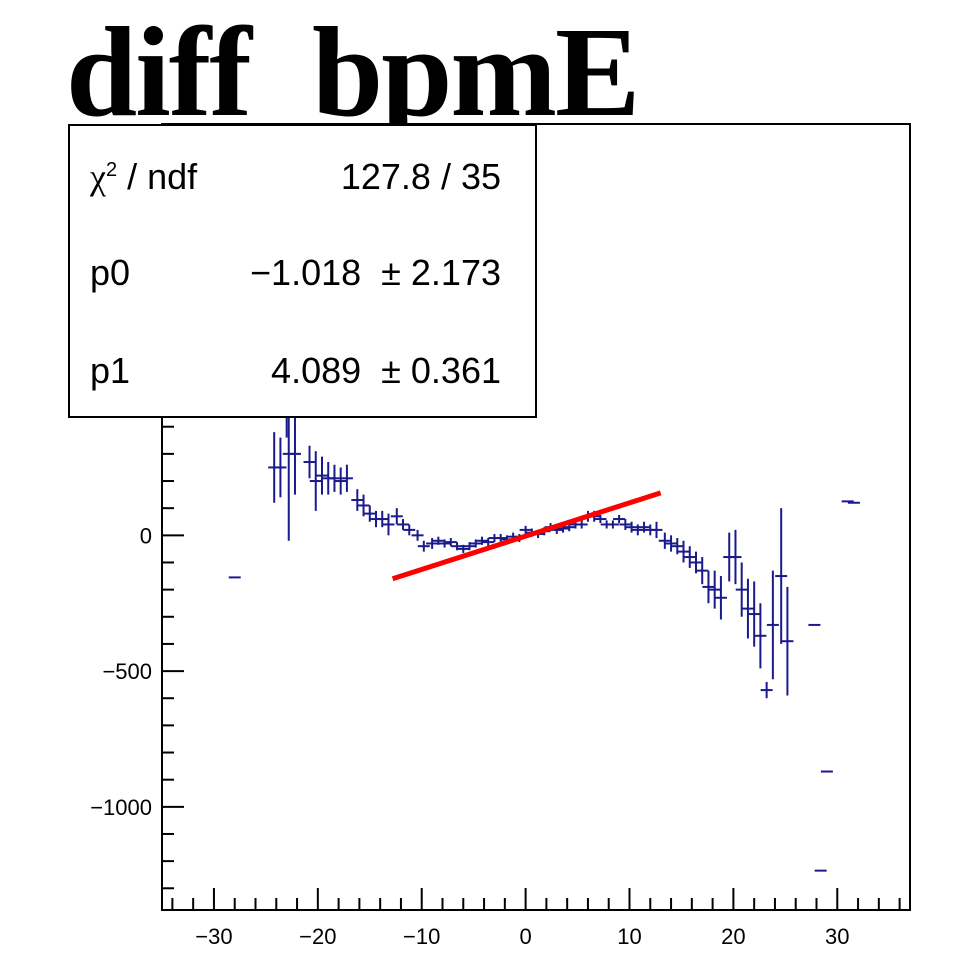 The width and height of the screenshot is (955, 962). Describe the element at coordinates (733, 936) in the screenshot. I see `x-tick-label: 20` at that location.